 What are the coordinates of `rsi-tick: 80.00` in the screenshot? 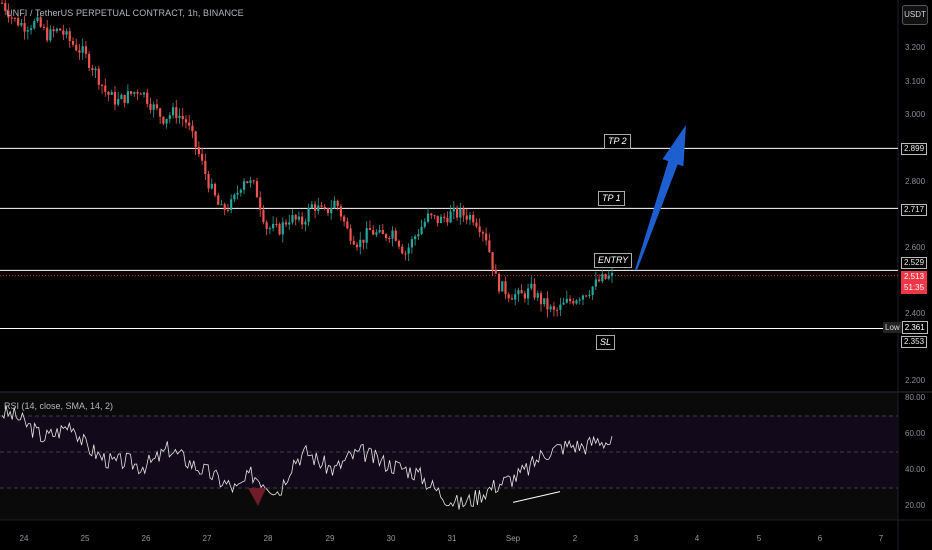 It's located at (915, 397).